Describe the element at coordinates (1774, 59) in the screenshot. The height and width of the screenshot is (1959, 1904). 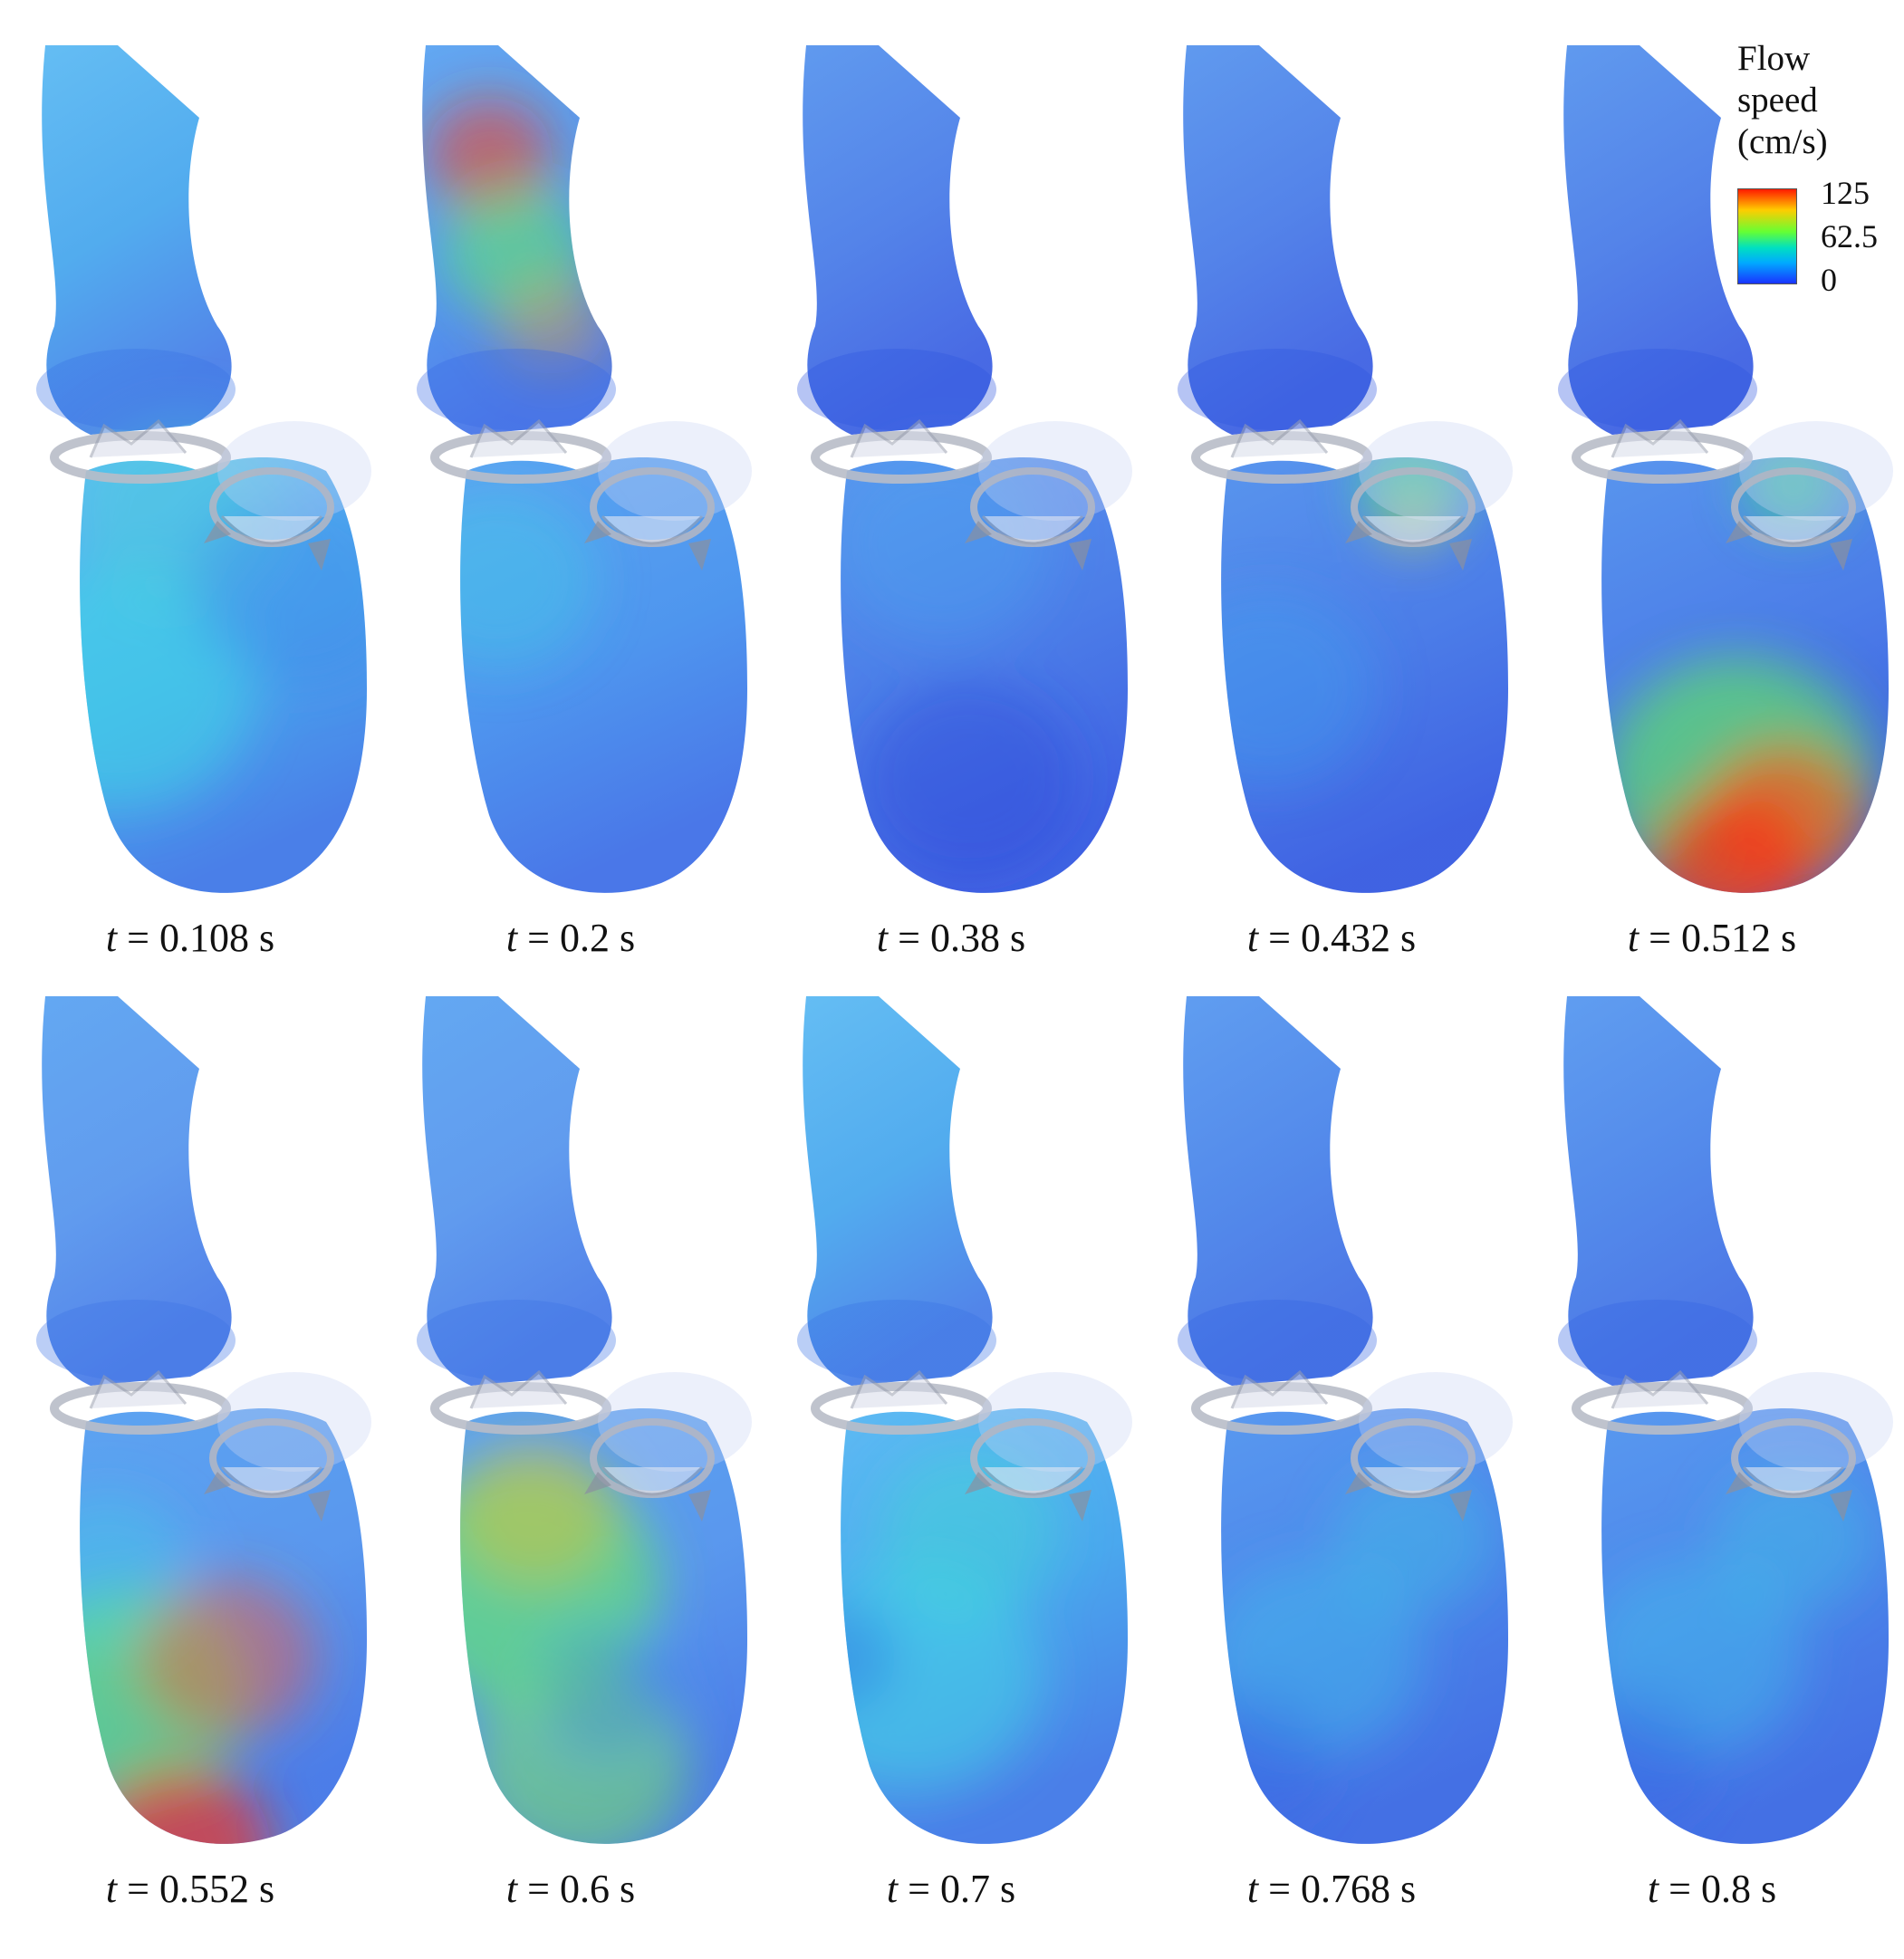
I see `legend-title-line1: Flow` at that location.